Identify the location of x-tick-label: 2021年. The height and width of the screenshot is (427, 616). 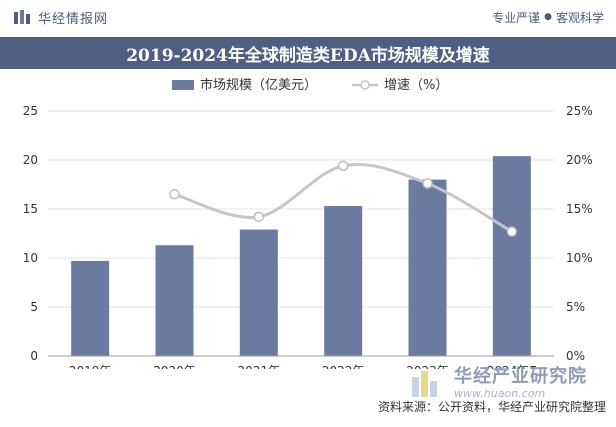
(259, 366).